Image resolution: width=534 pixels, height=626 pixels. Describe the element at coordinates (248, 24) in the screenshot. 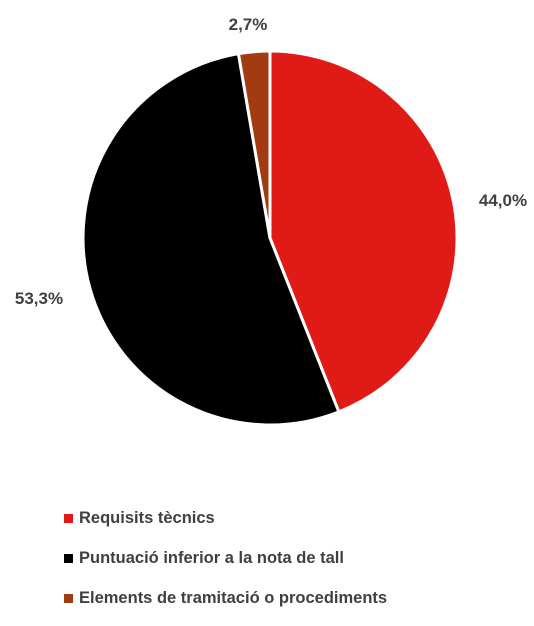

I see `data-label-elements-tramitacio: 2,7%` at that location.